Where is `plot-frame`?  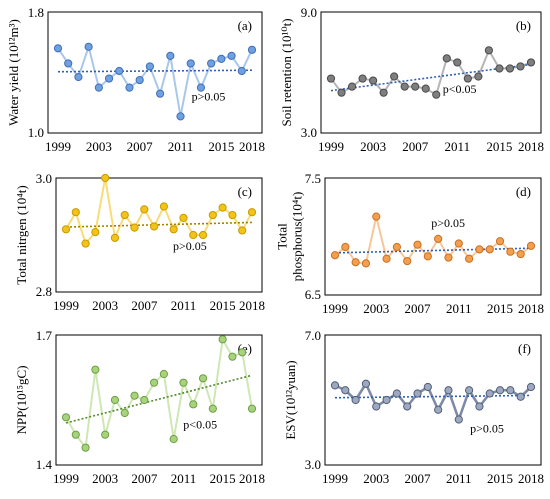 plot-frame is located at coordinates (159, 400).